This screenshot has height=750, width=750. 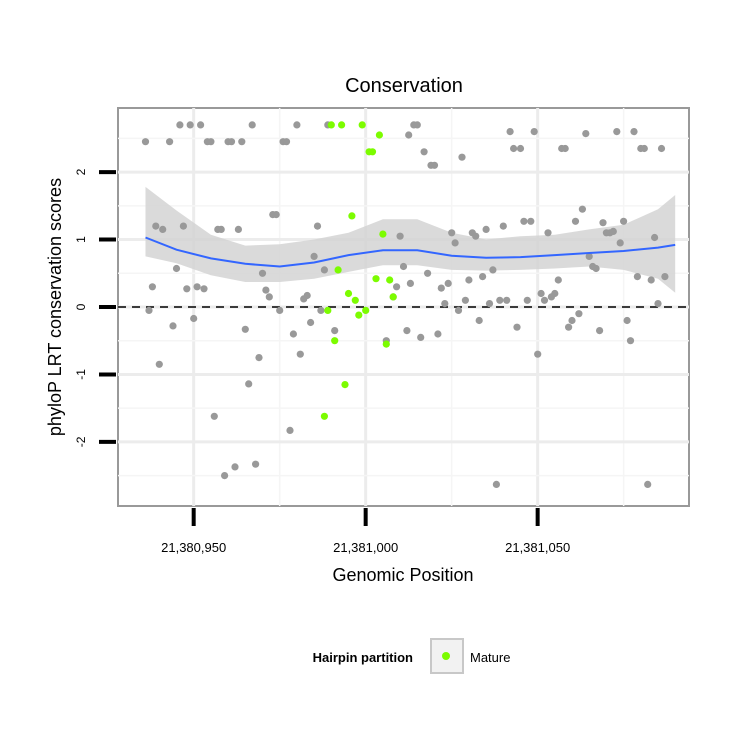 I want to click on x-tick-label: 21,380,950, so click(x=193, y=547).